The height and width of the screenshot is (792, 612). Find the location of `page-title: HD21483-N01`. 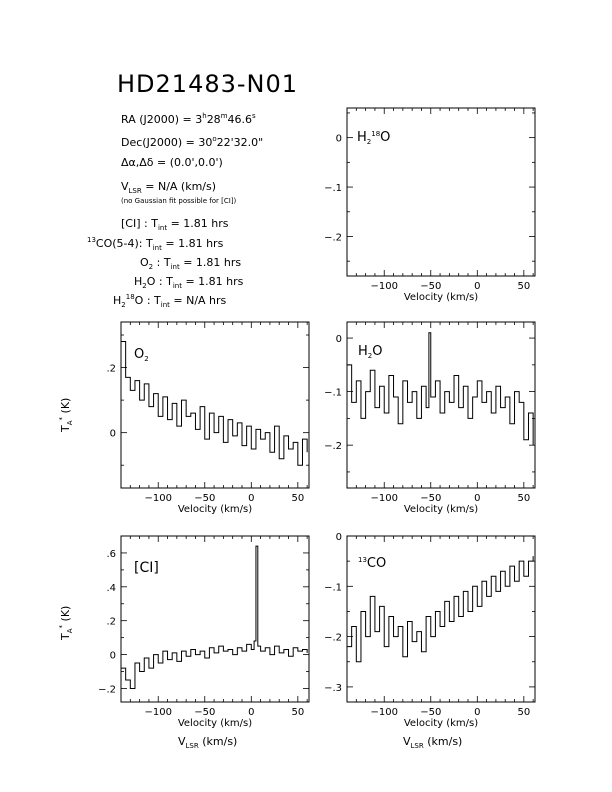

page-title: HD21483-N01 is located at coordinates (208, 84).